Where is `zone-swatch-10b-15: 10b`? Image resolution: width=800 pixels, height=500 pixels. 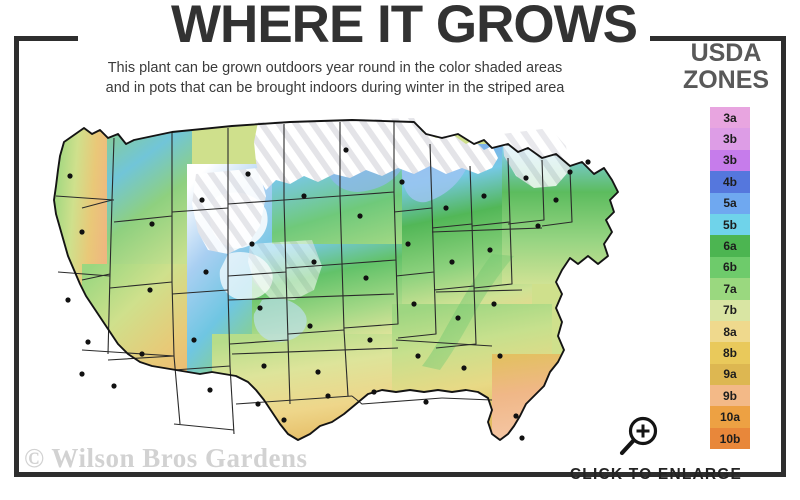
zone-swatch-10b-15: 10b is located at coordinates (730, 438).